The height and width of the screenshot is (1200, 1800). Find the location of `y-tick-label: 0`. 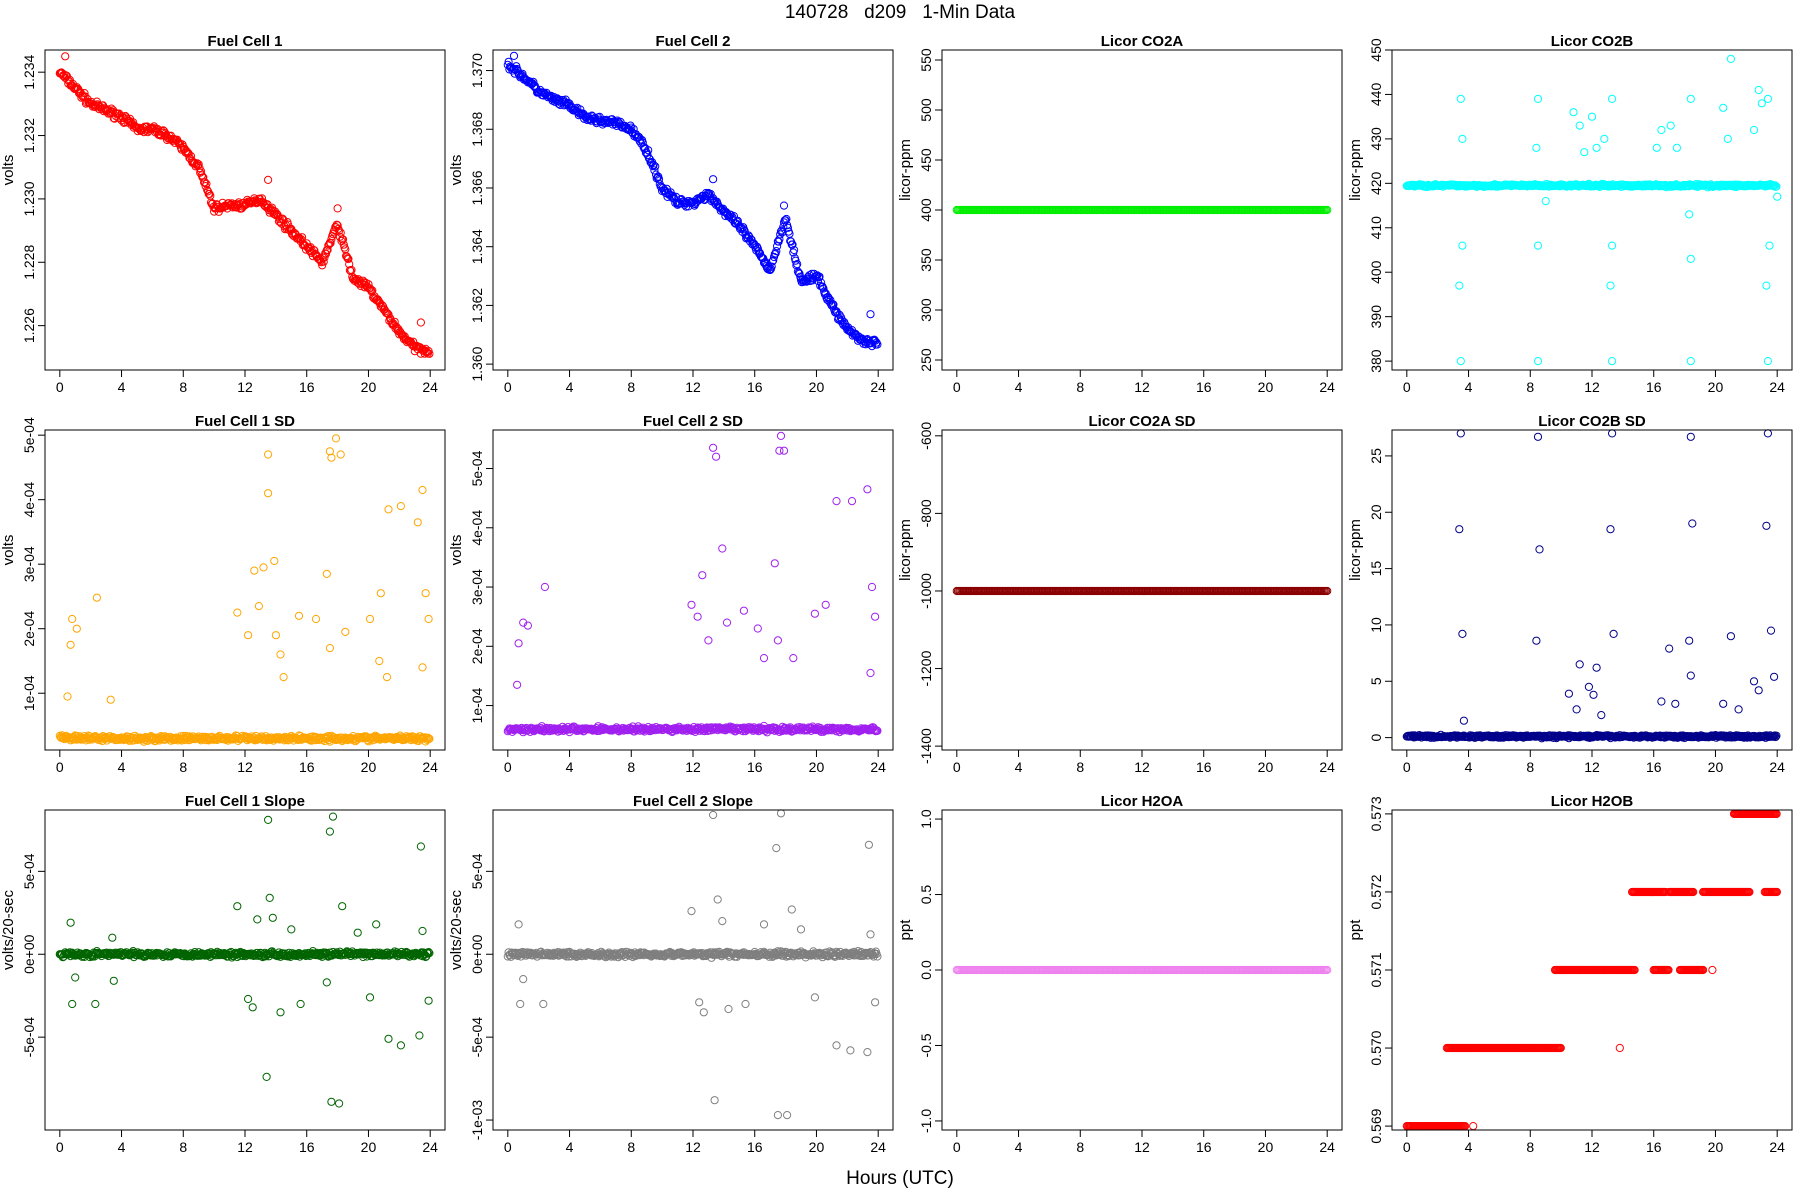

y-tick-label: 0 is located at coordinates (1376, 738).